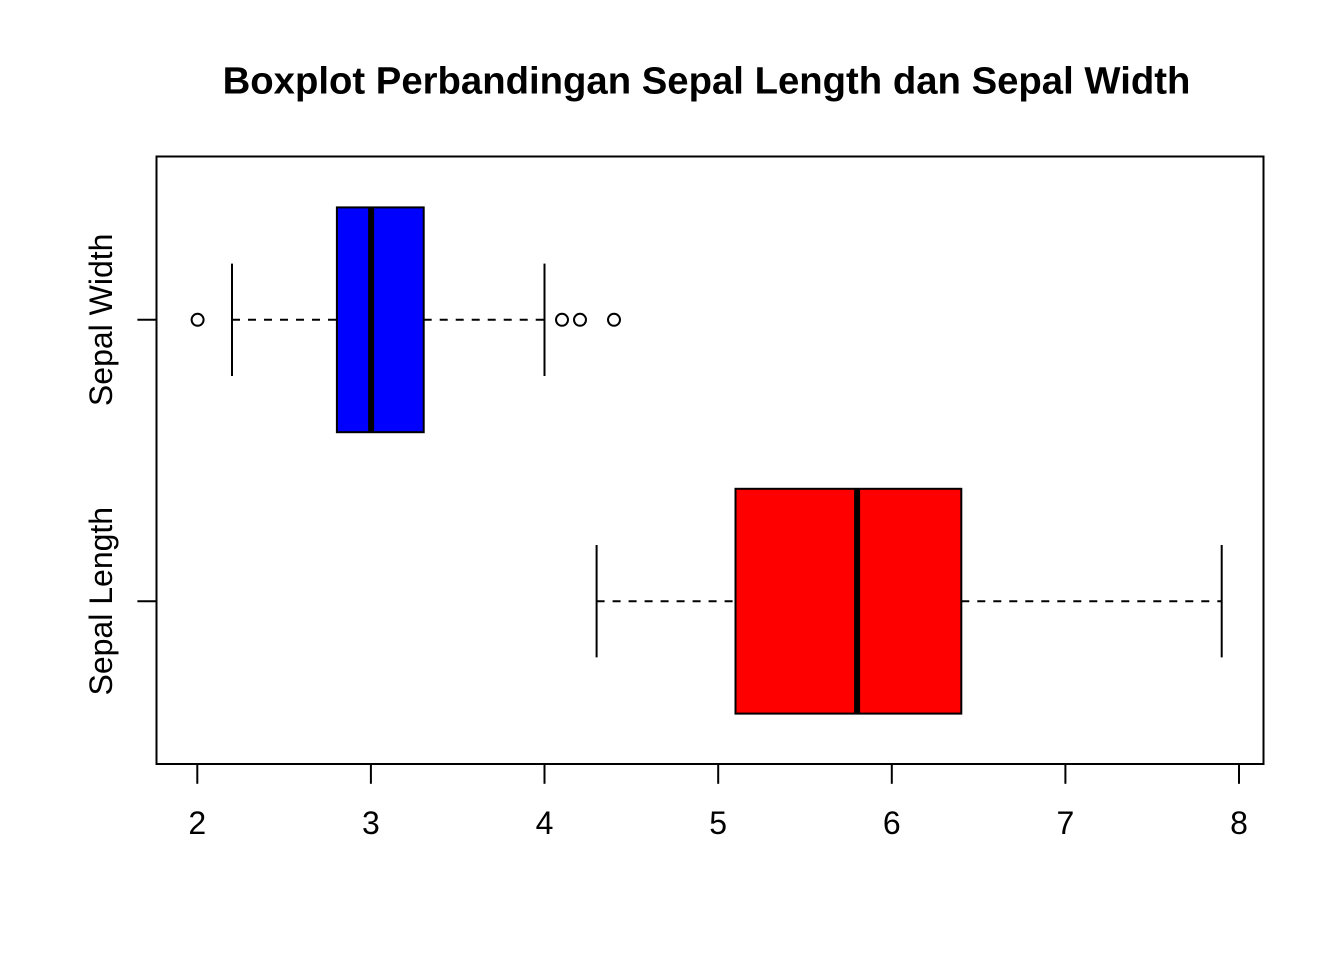  Describe the element at coordinates (371, 823) in the screenshot. I see `svg-text: 3` at that location.